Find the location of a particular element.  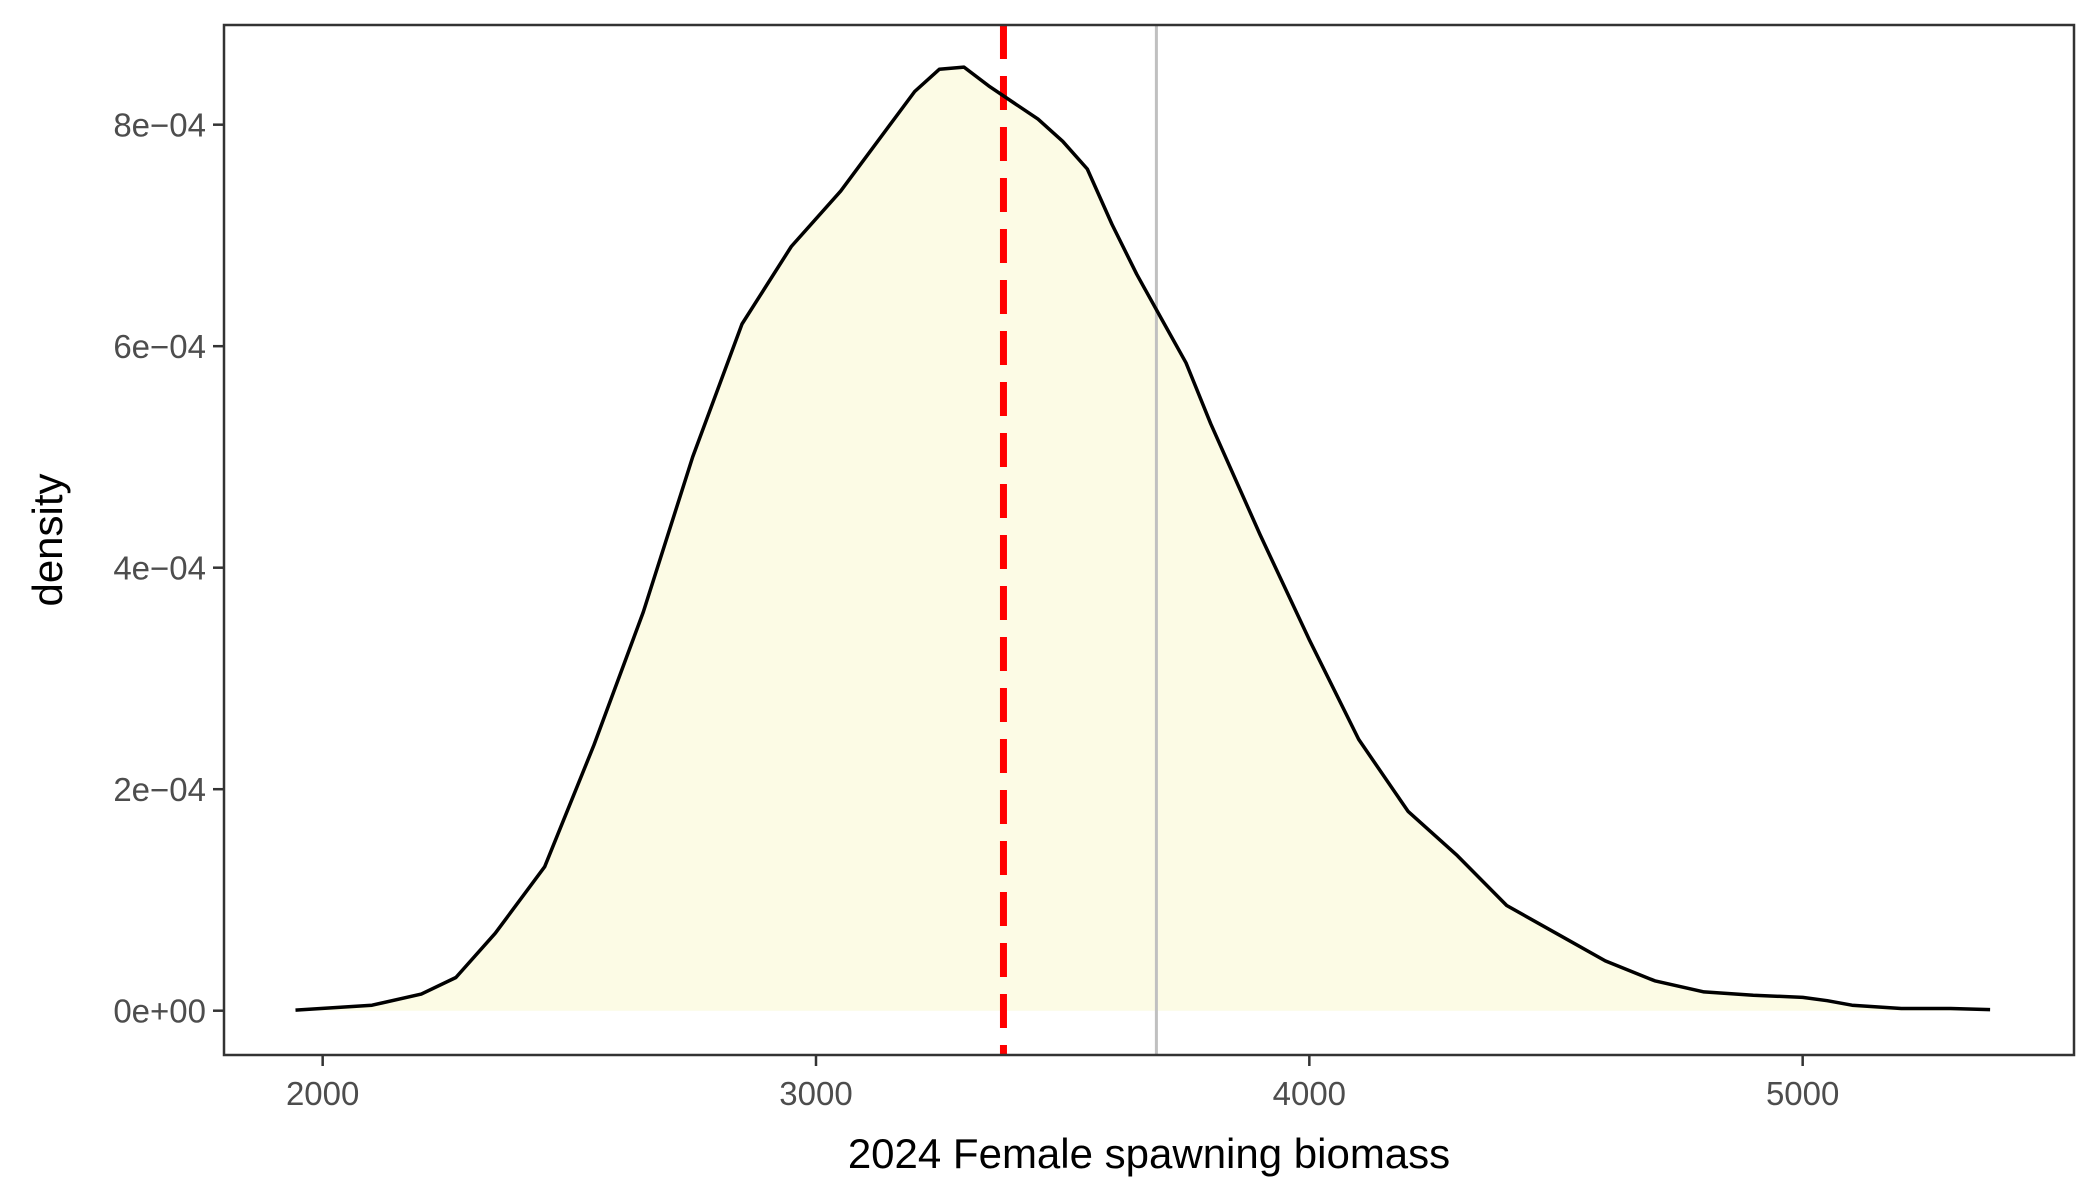

y-tick-label: 6e−04 is located at coordinates (159, 346).